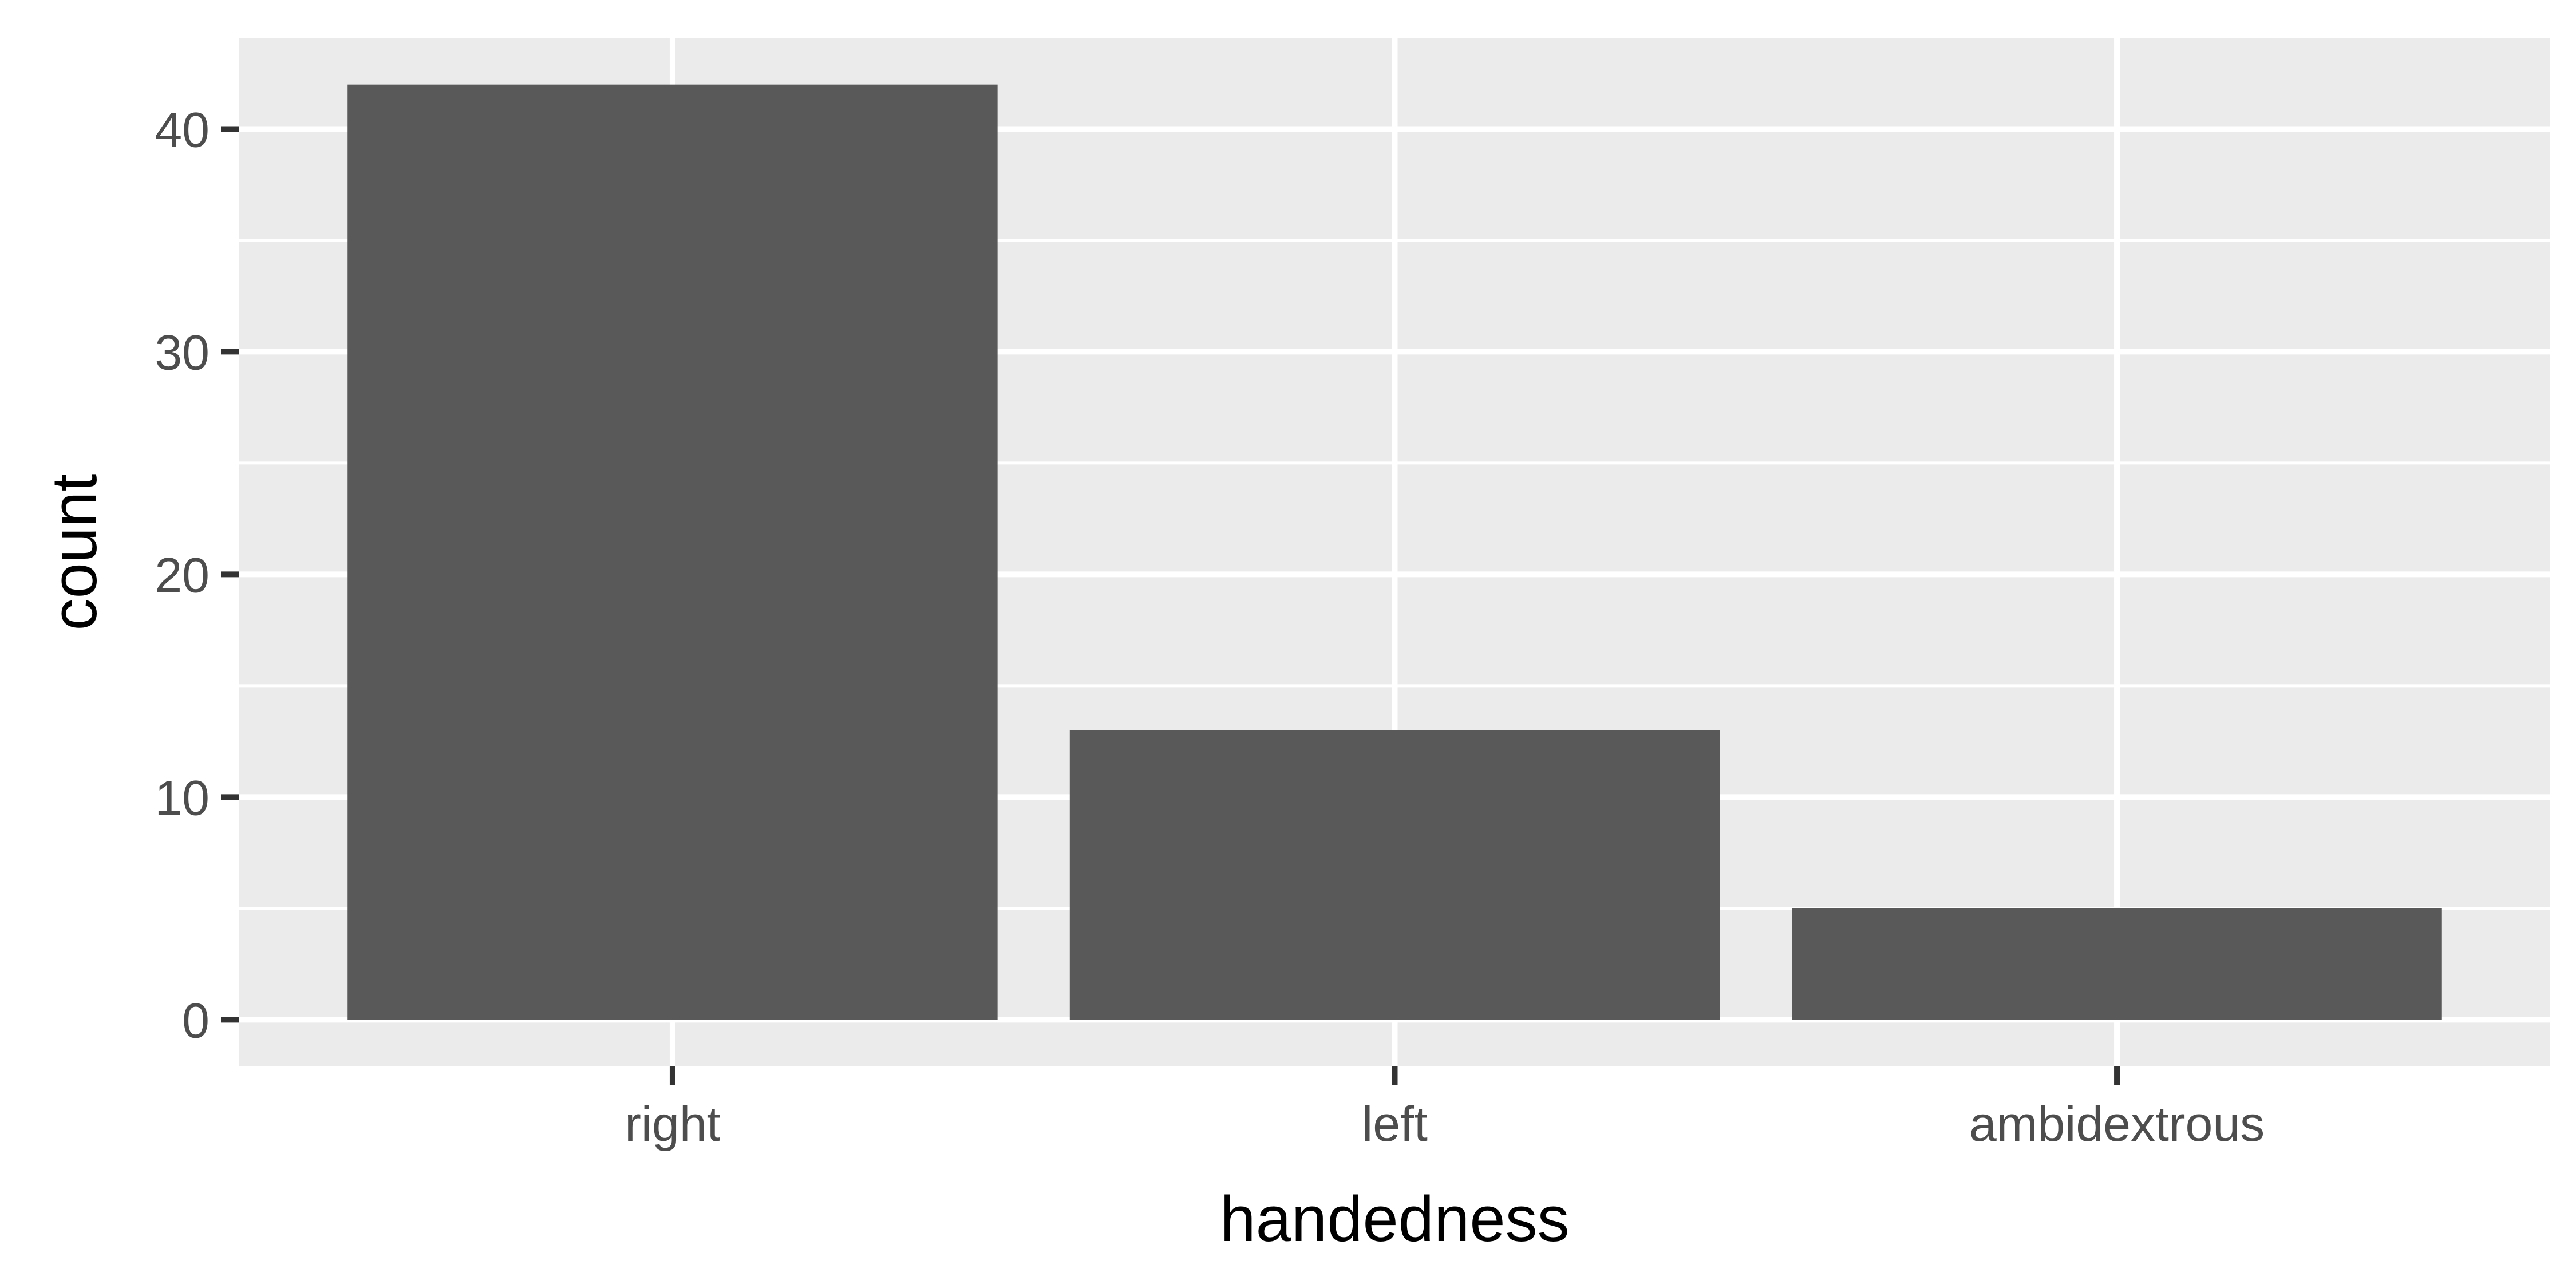 This screenshot has width=2576, height=1288. Describe the element at coordinates (672, 1124) in the screenshot. I see `x-tick-label: right` at that location.